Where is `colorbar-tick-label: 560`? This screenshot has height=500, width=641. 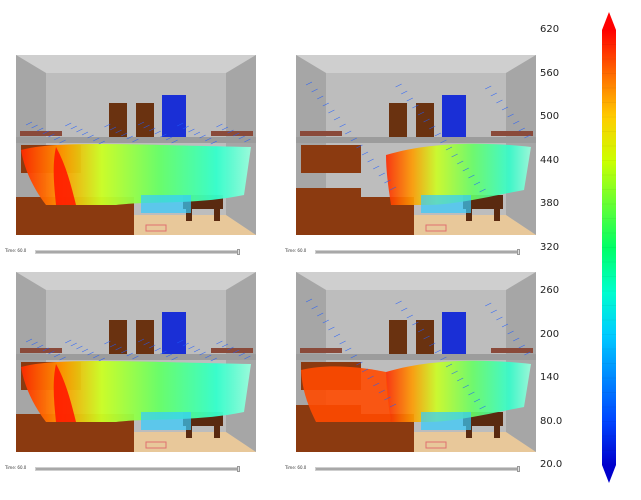 colorbar-tick-label: 560 is located at coordinates (550, 73).